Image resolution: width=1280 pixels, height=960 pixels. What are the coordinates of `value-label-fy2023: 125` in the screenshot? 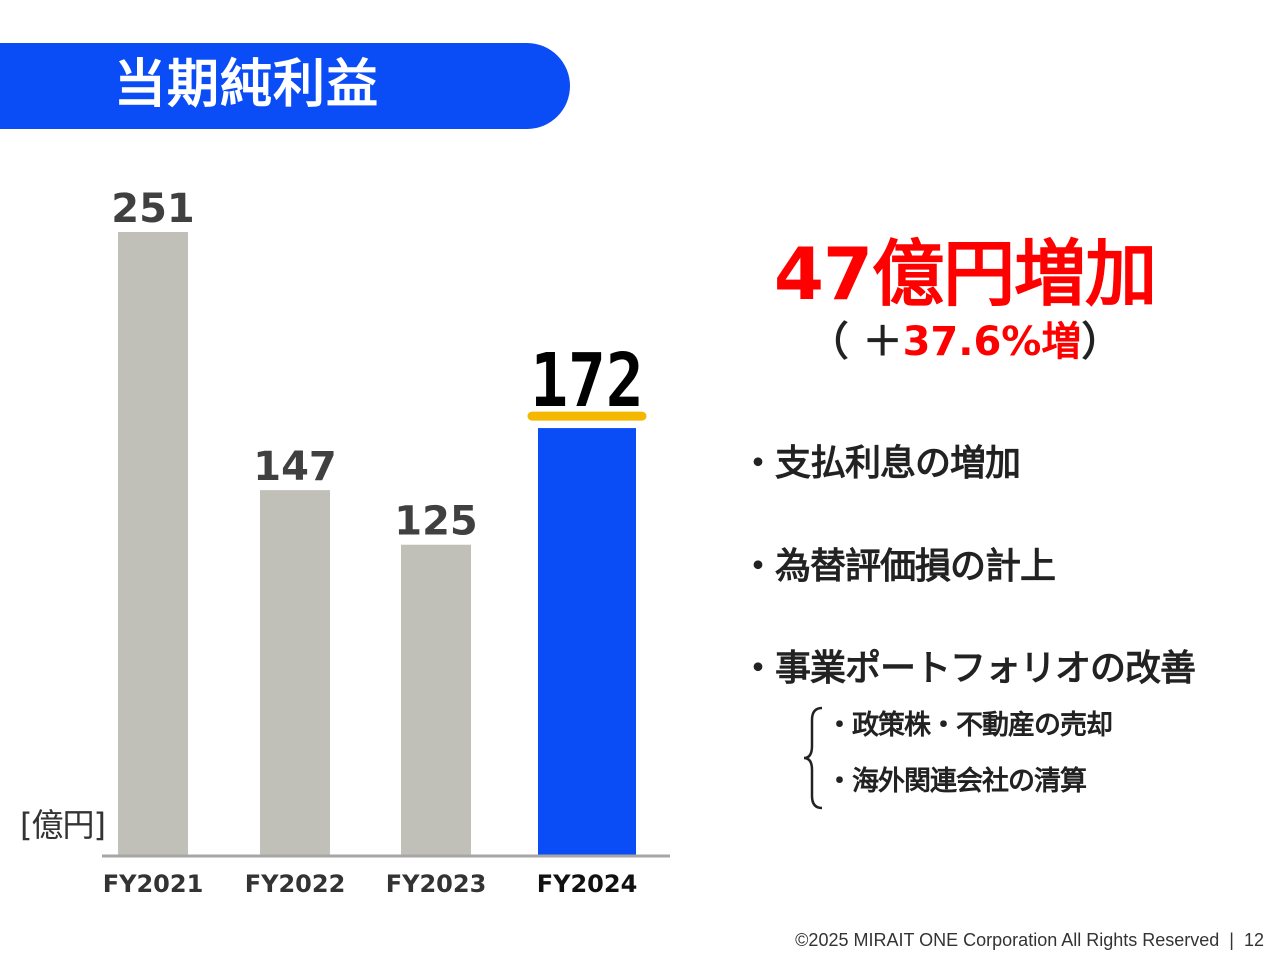 It's located at (436, 522).